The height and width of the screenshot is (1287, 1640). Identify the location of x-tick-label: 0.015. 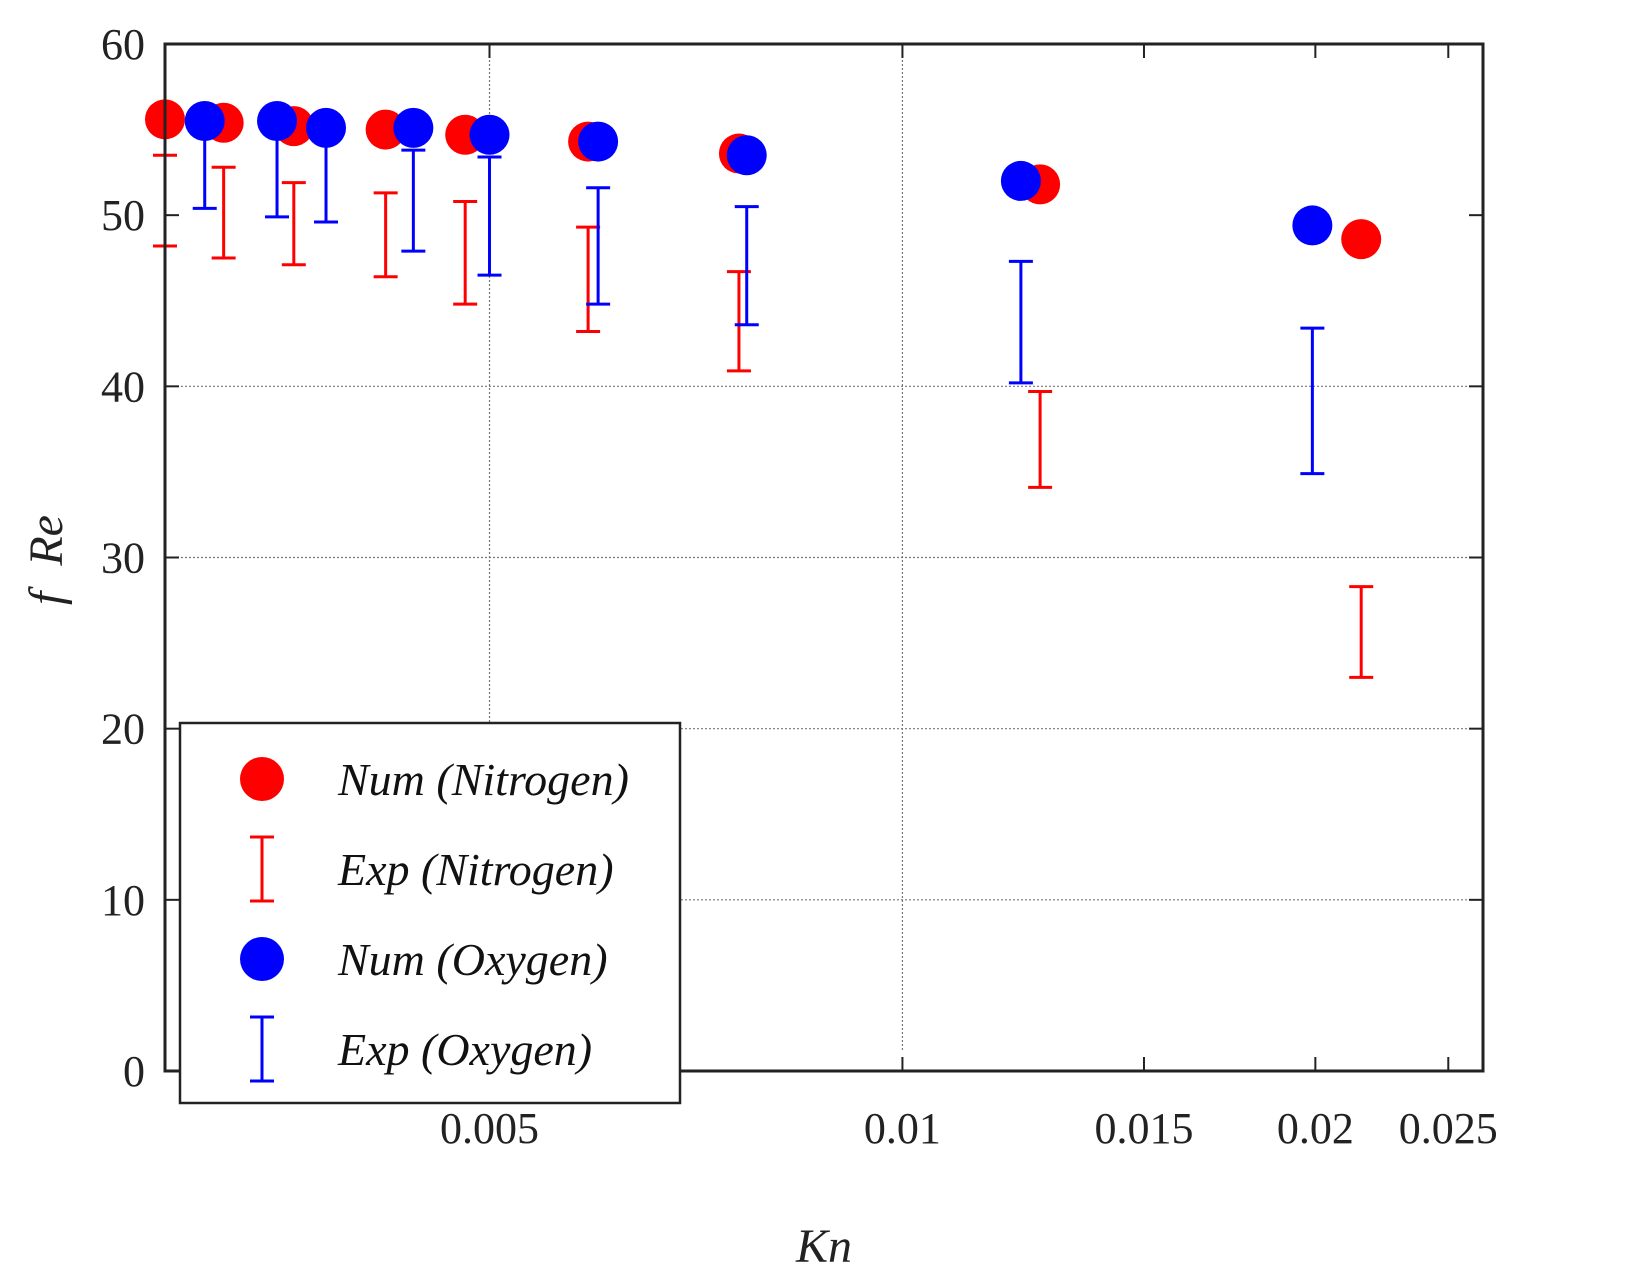
(1143, 1128).